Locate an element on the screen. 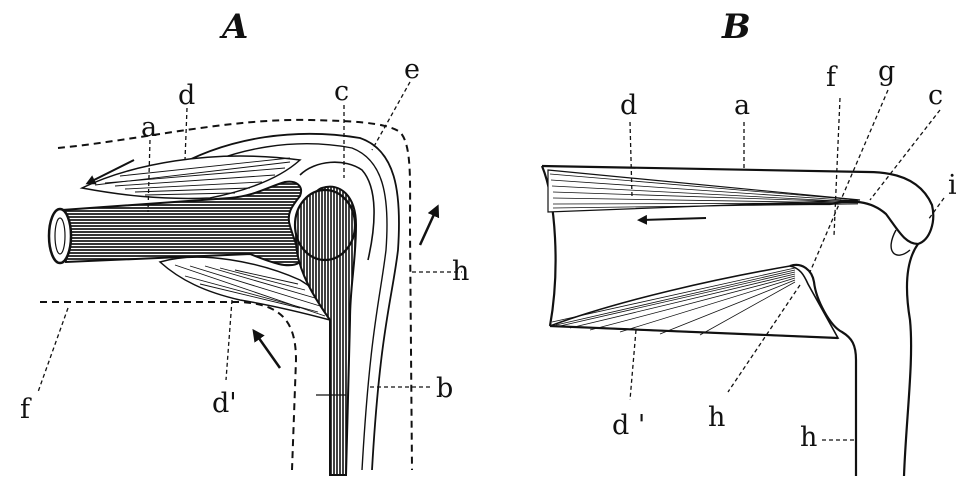  label-b-g: g is located at coordinates (886, 71).